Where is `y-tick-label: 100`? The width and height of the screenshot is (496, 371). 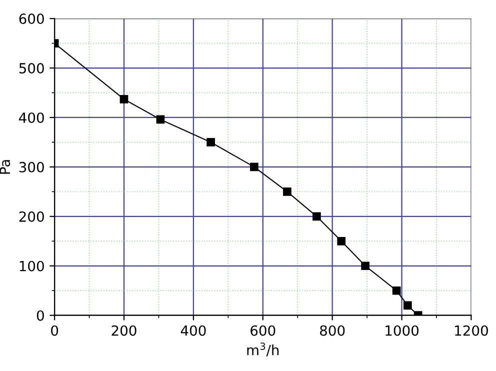
y-tick-label: 100 is located at coordinates (32, 266).